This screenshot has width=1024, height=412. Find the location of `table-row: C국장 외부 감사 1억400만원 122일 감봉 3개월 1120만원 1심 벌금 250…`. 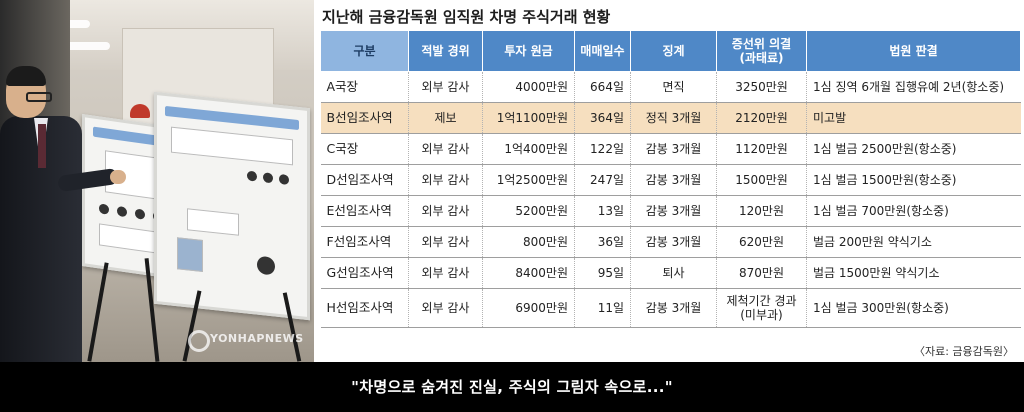

table-row: C국장 외부 감사 1억400만원 122일 감봉 3개월 1120만원 1심 벌금 250… is located at coordinates (670, 149).